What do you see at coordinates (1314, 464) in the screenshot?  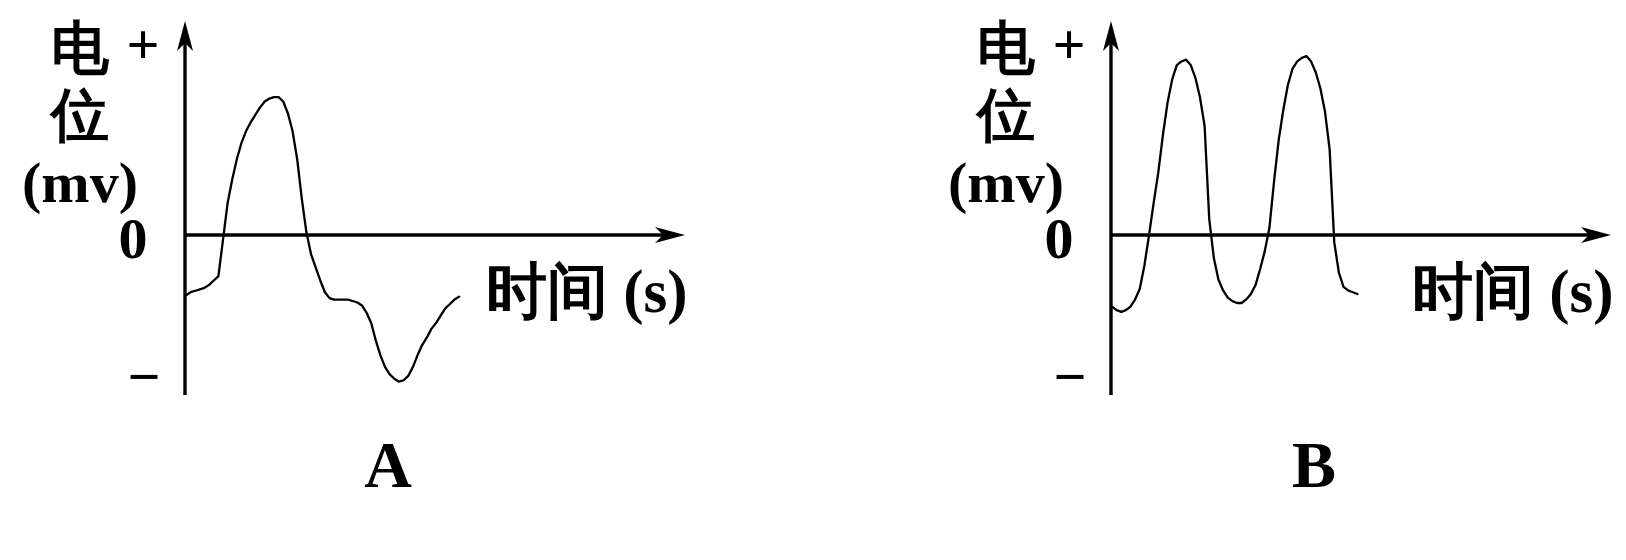 I see `title: B` at bounding box center [1314, 464].